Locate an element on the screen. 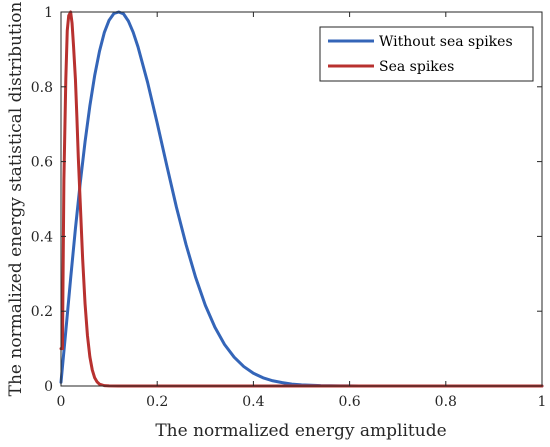  y-tick-label-1: 0.2 is located at coordinates (42, 312).